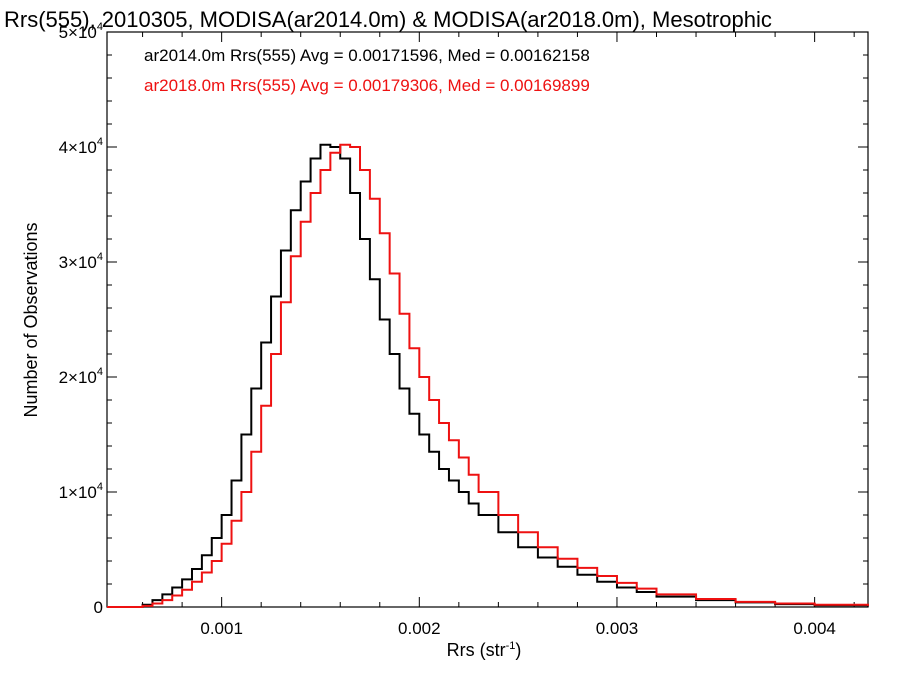  Describe the element at coordinates (476, 650) in the screenshot. I see `x-axis-label-main: Rrs (str` at that location.